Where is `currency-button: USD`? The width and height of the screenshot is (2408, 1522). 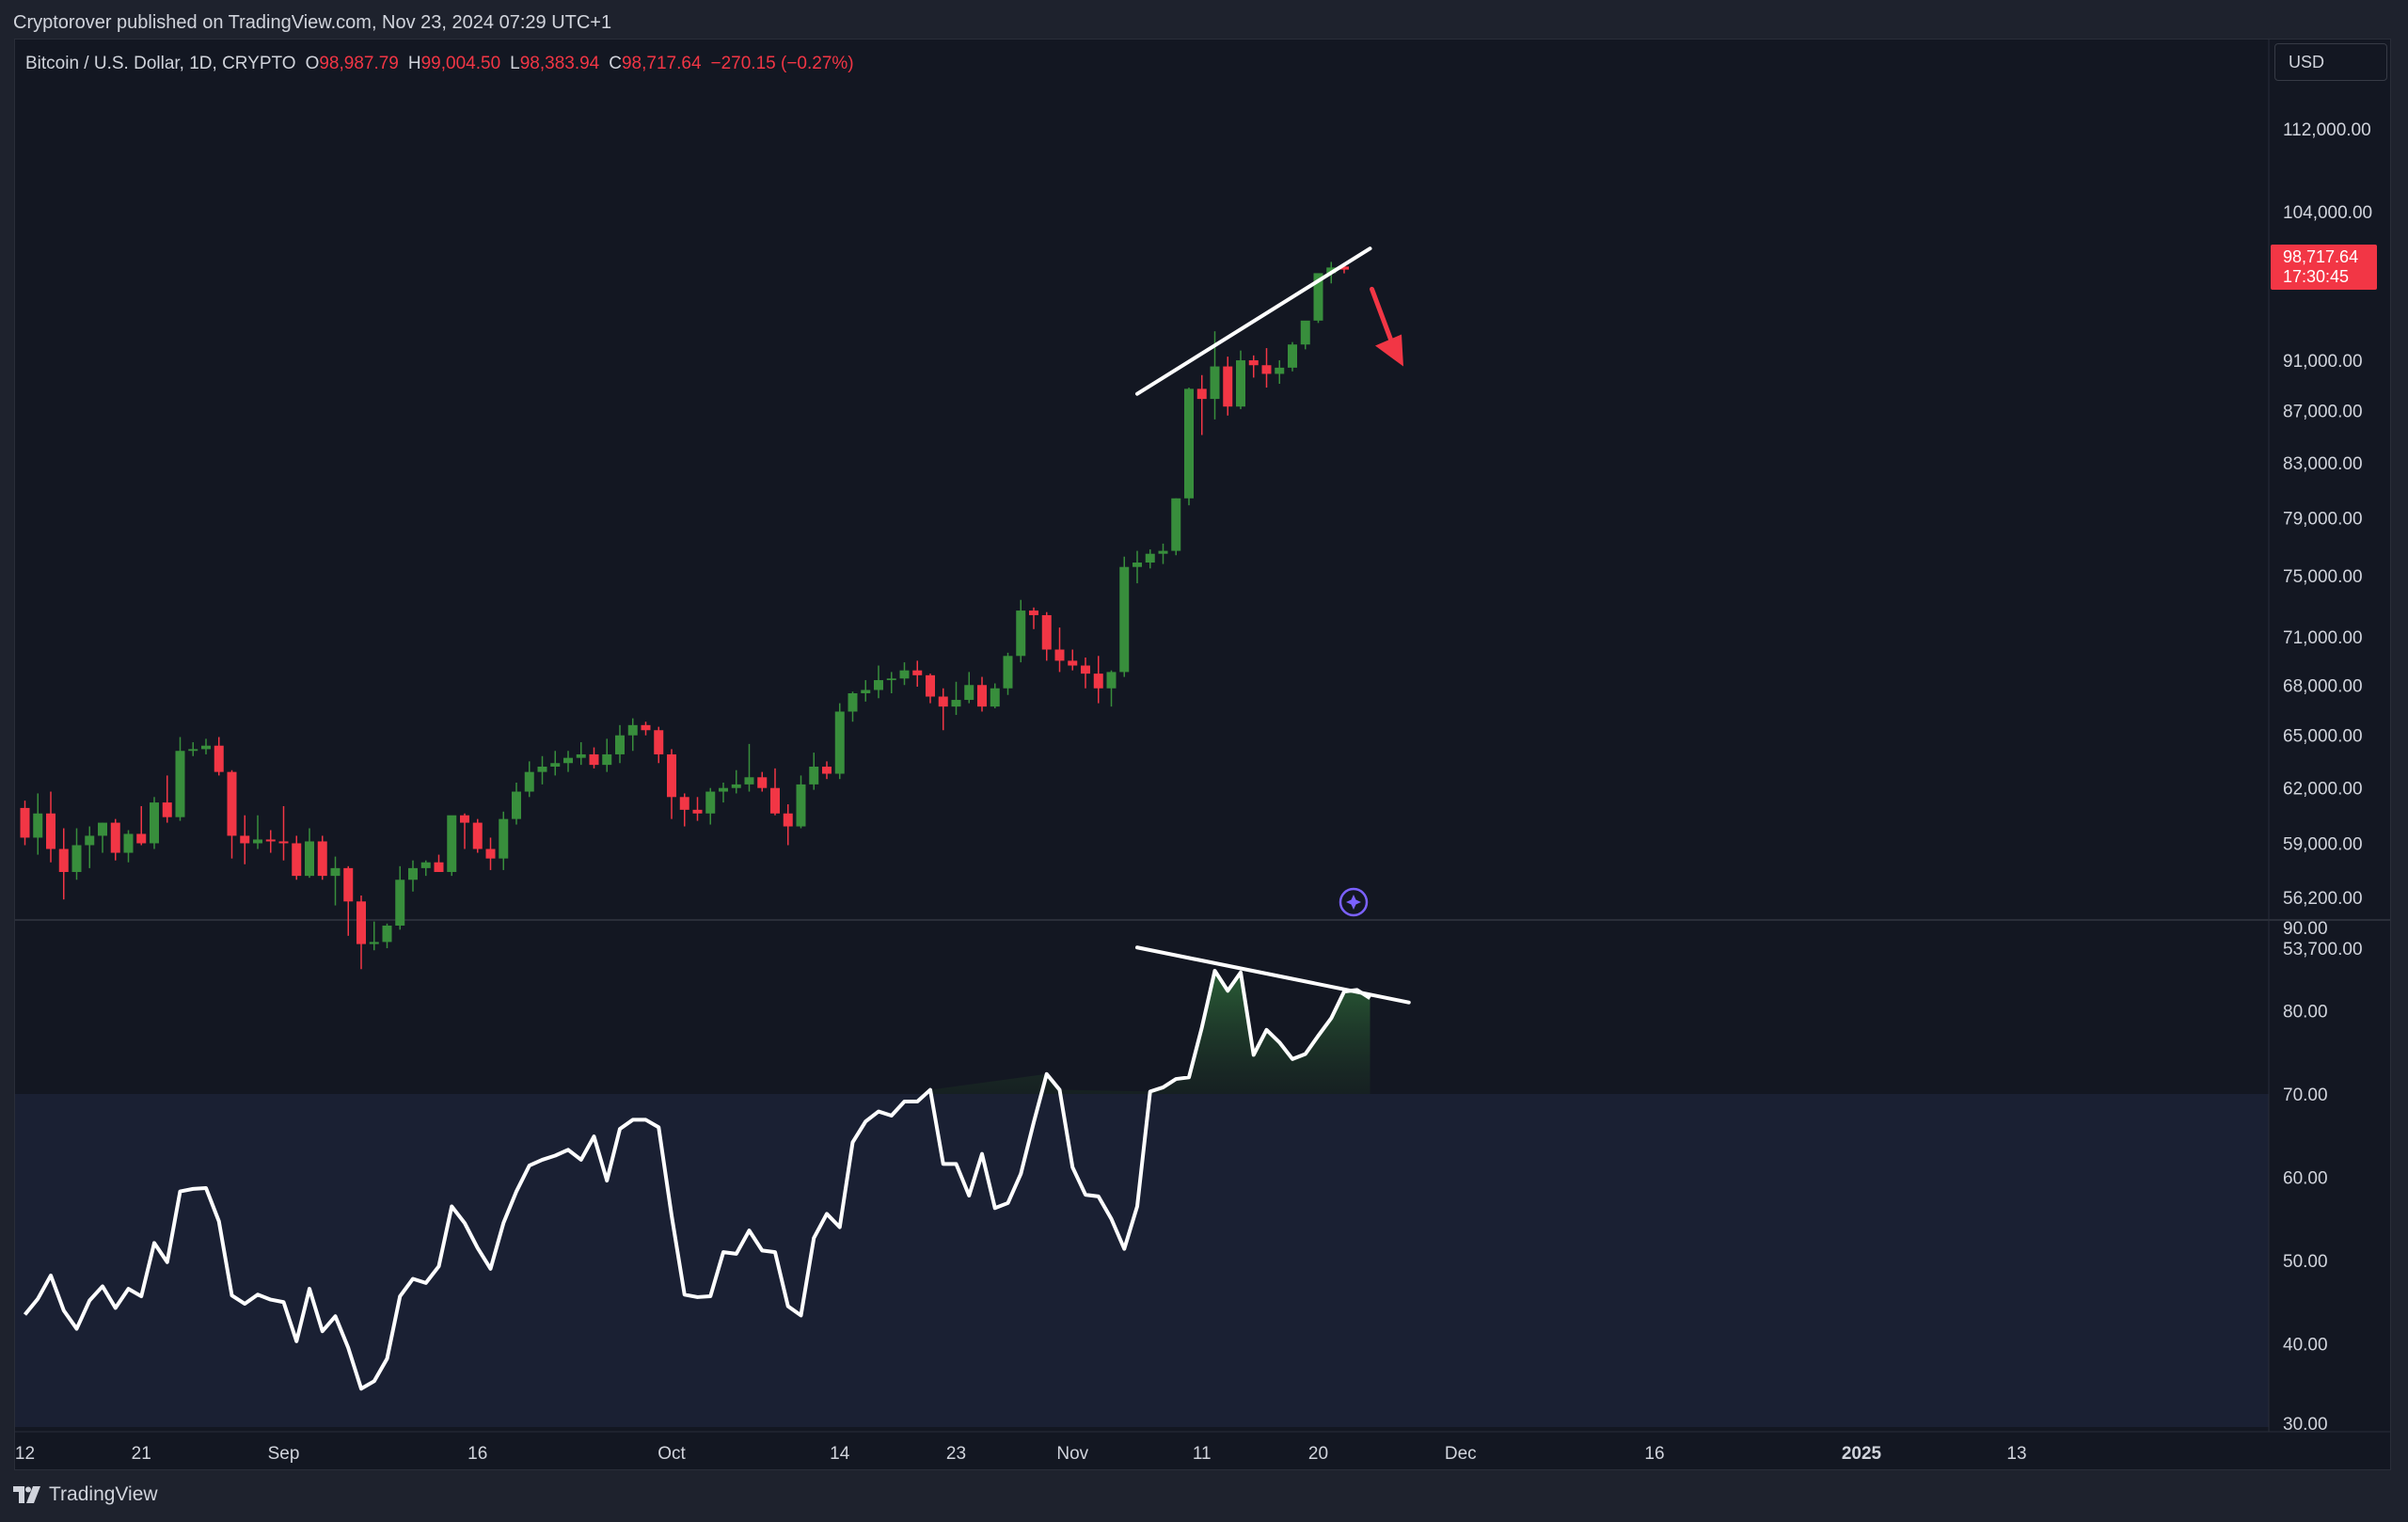
currency-button: USD is located at coordinates (2330, 62).